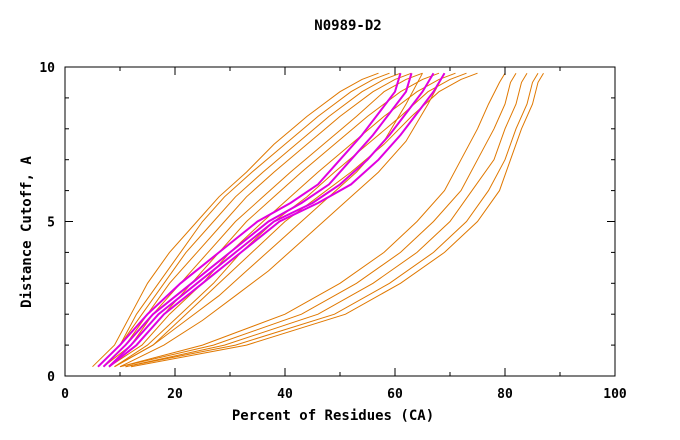  What do you see at coordinates (615, 394) in the screenshot?
I see `x-tick-label: 100` at bounding box center [615, 394].